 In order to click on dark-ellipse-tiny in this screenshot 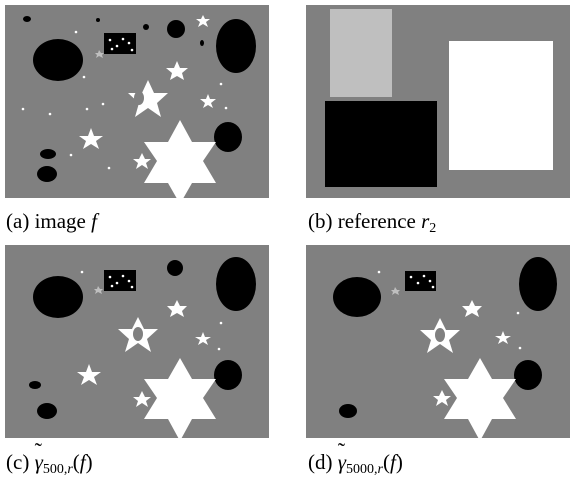, I will do `click(48, 154)`.